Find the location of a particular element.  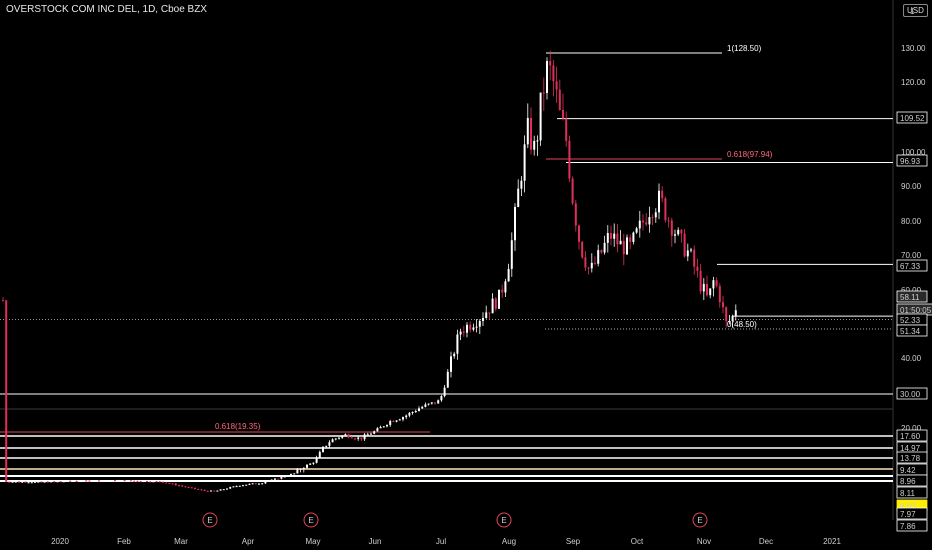

price-tag-label: 96.93 is located at coordinates (910, 161).